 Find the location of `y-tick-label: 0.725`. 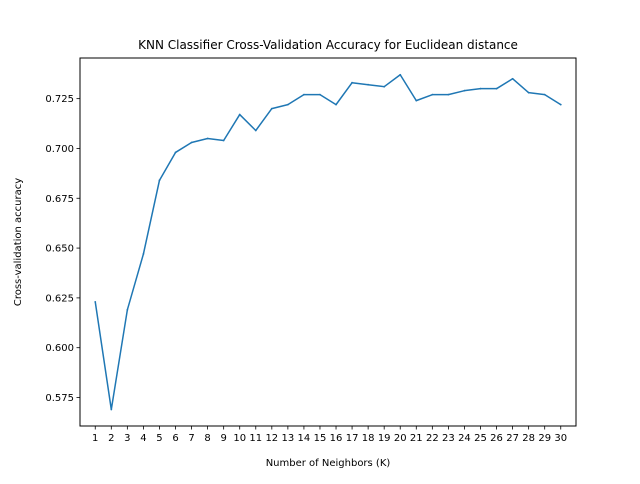

y-tick-label: 0.725 is located at coordinates (59, 99).